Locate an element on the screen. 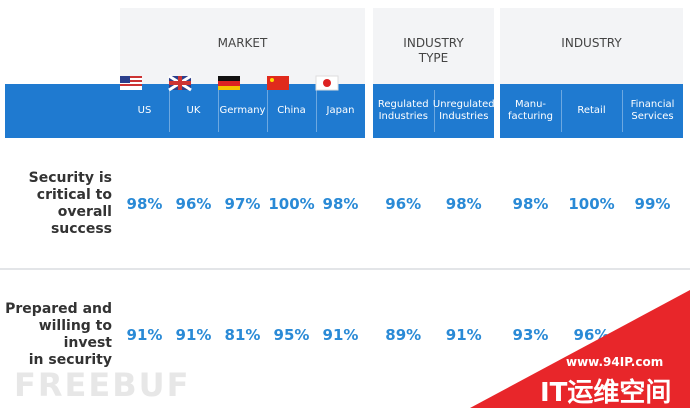 Image resolution: width=690 pixels, height=408 pixels. column-header: Financial Services is located at coordinates (652, 110).